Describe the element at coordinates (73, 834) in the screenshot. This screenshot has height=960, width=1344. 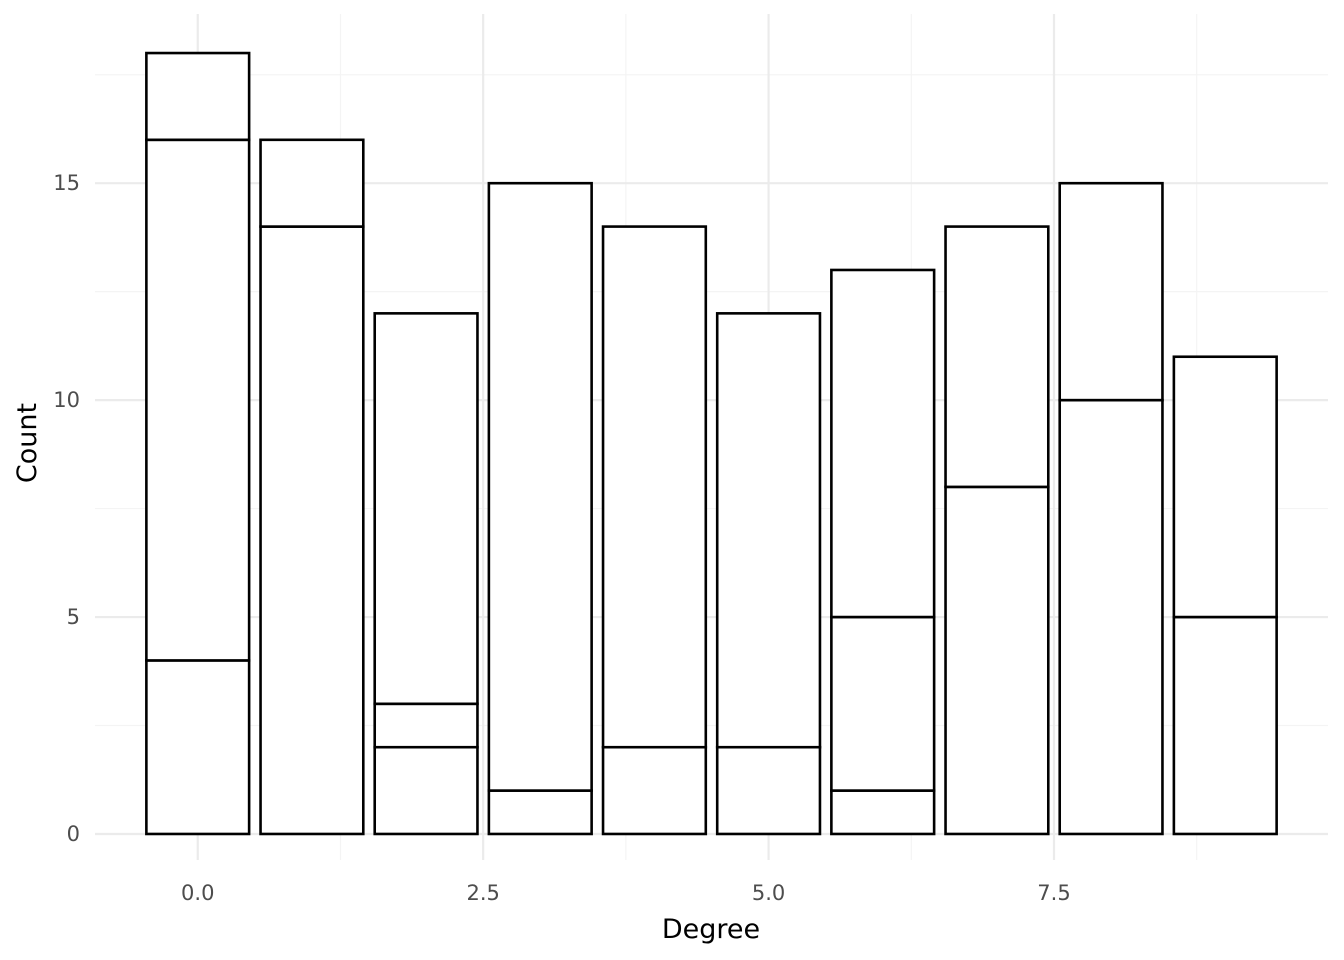
I see `y-tick-label: 0` at that location.